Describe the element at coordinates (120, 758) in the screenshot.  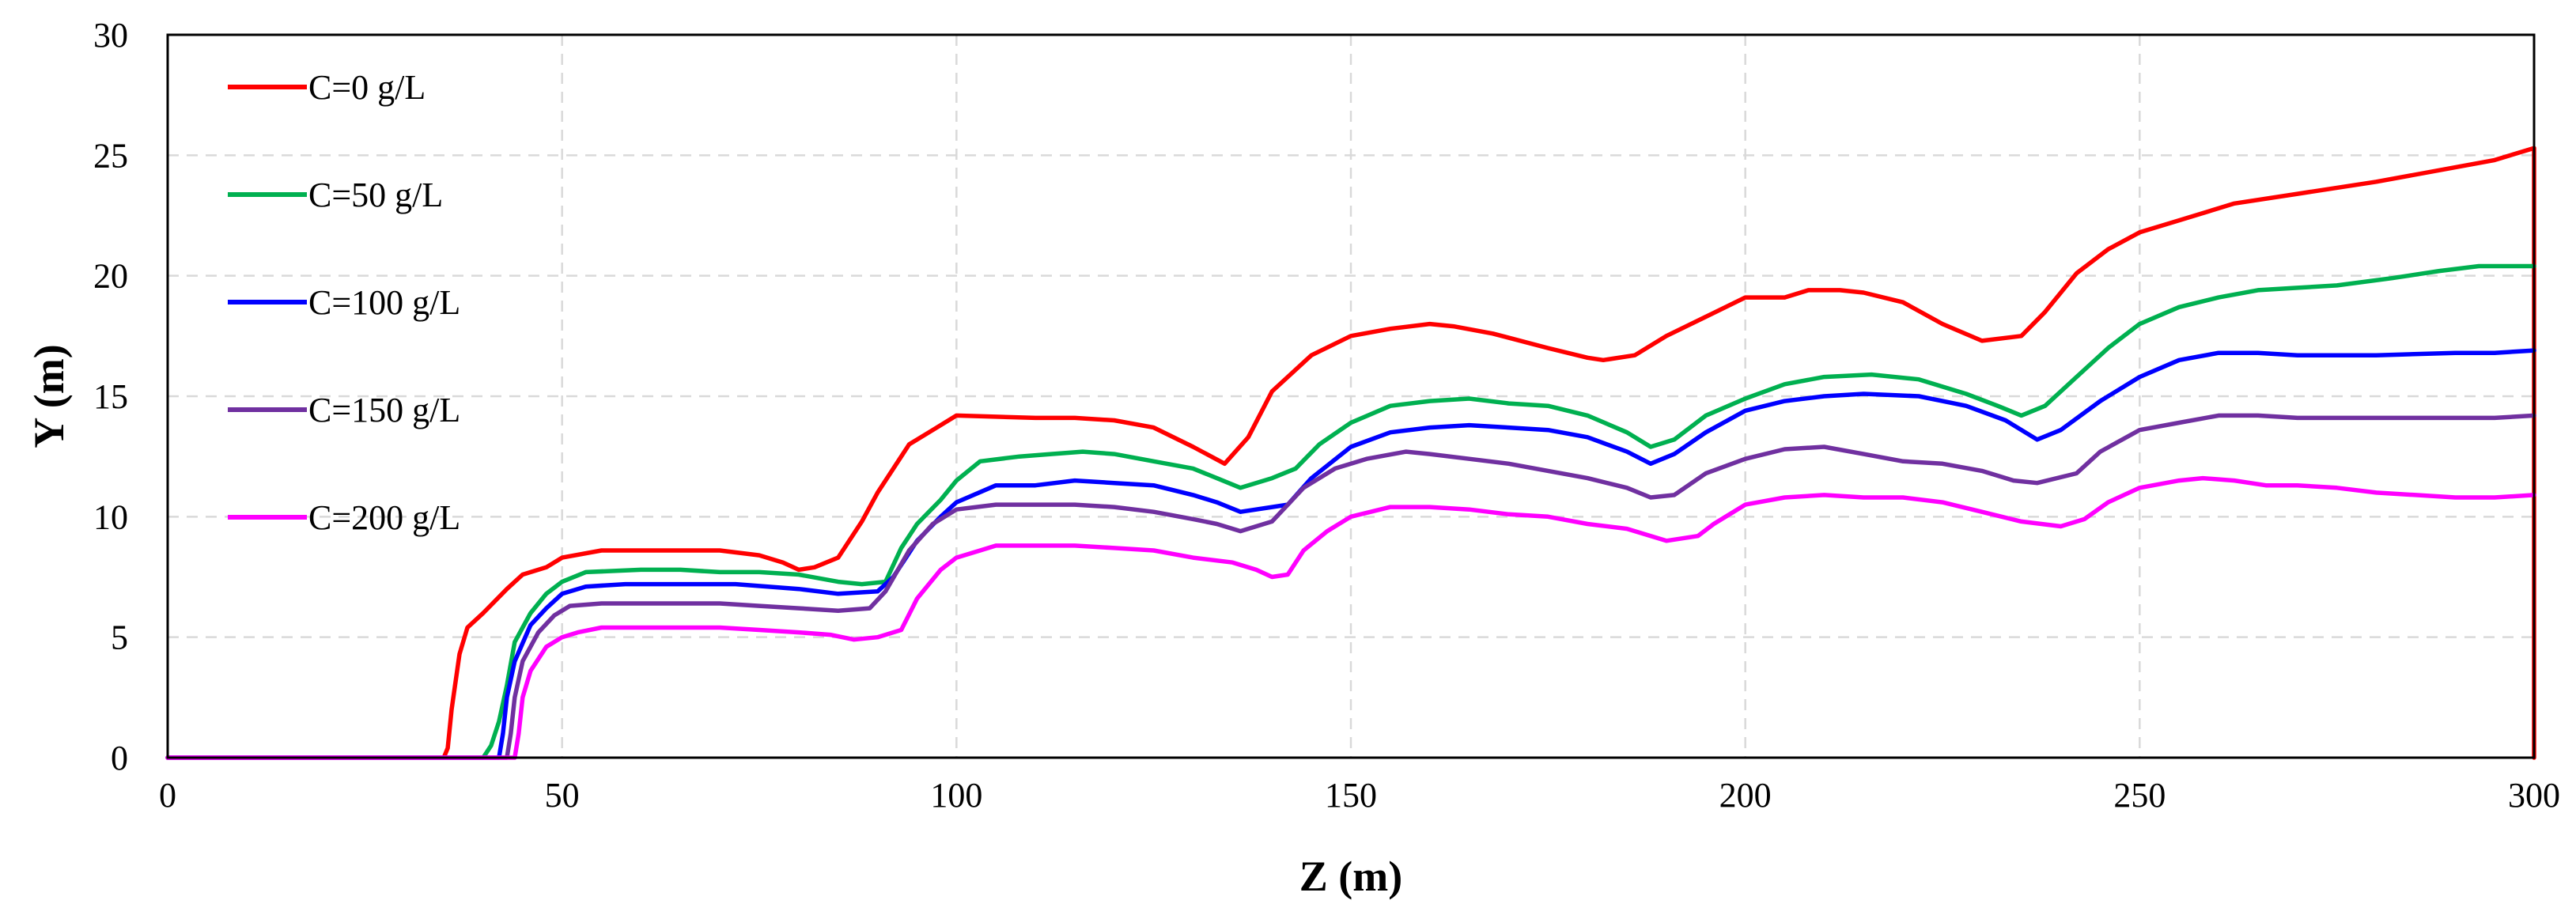
I see `y-tick-label: 0` at that location.